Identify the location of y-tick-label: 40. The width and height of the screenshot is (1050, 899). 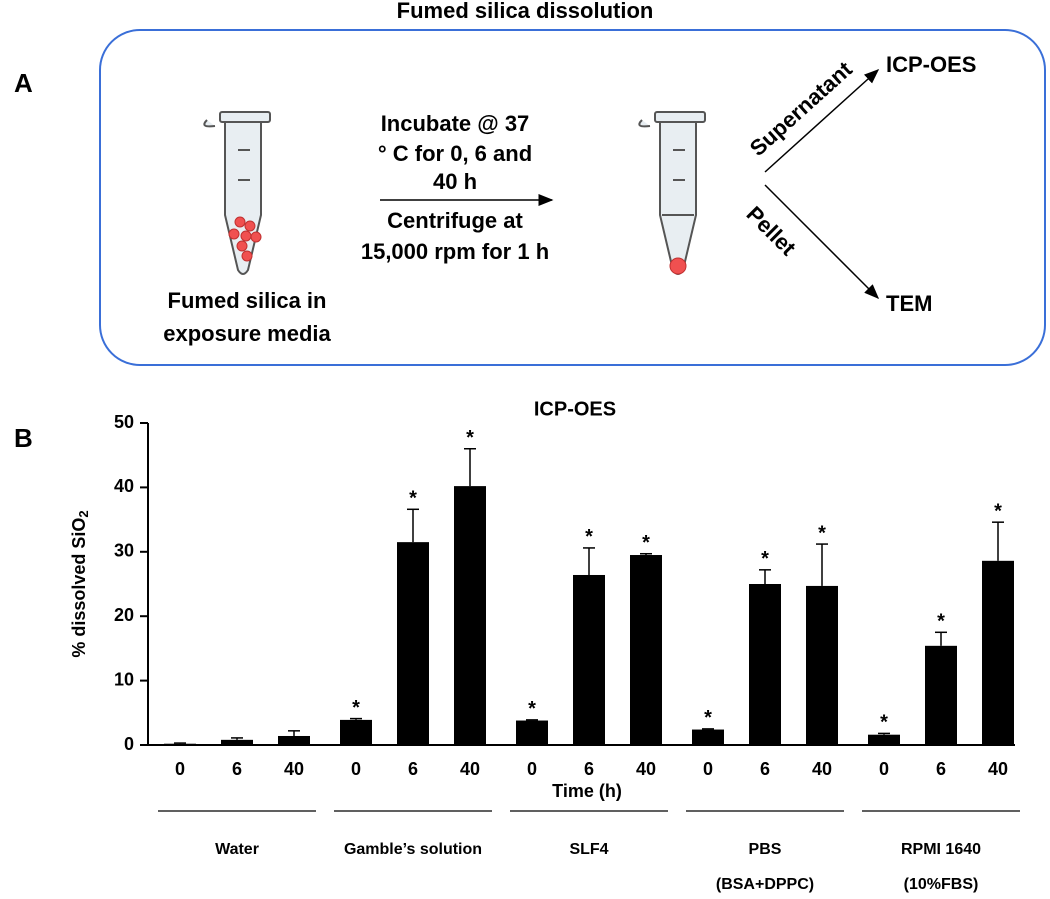
(124, 486).